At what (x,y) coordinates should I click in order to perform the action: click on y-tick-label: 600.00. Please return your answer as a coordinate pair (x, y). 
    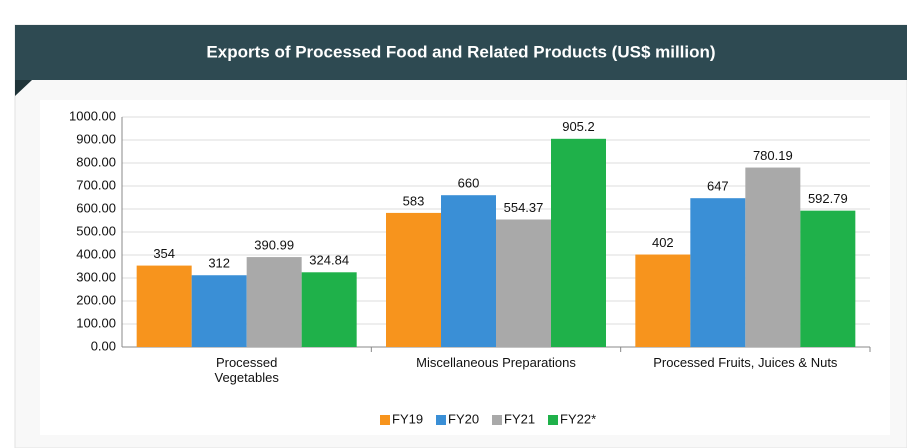
    Looking at the image, I should click on (96, 207).